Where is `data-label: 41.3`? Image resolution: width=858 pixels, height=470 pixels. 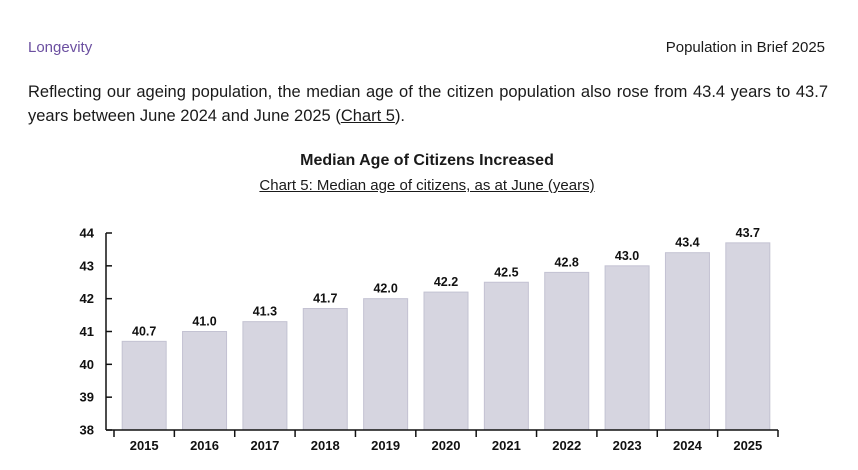
data-label: 41.3 is located at coordinates (265, 312).